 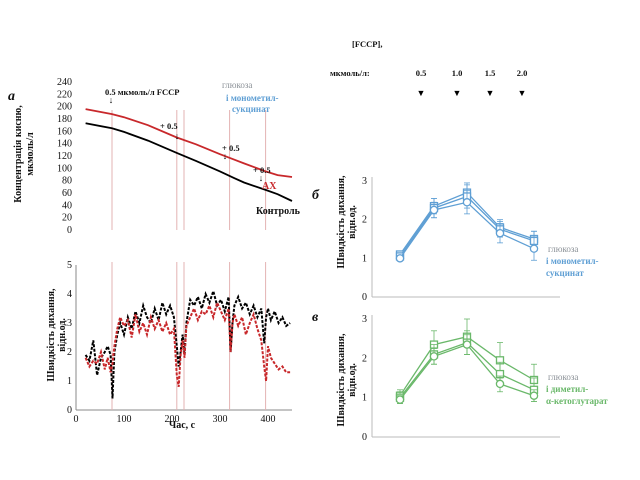 I want to click on fccp-dose: 1.5, so click(x=490, y=73).